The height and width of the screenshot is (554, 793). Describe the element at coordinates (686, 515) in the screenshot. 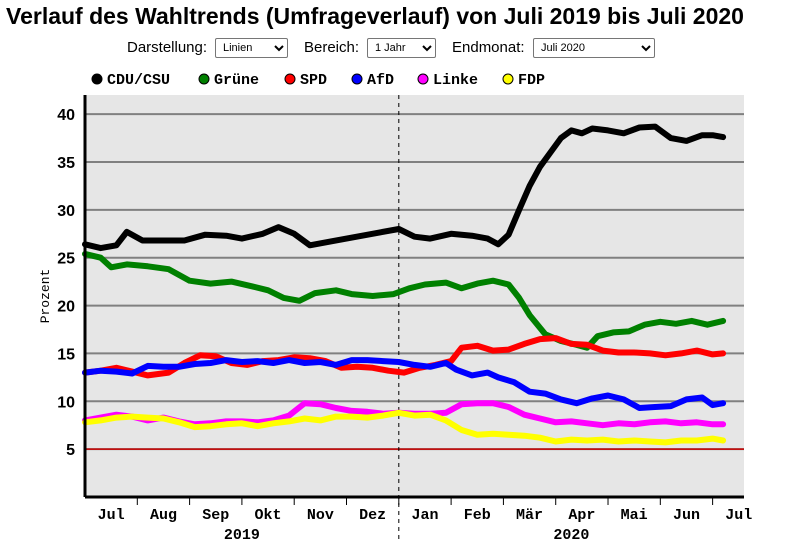

I see `x-tick-label: Jun` at that location.